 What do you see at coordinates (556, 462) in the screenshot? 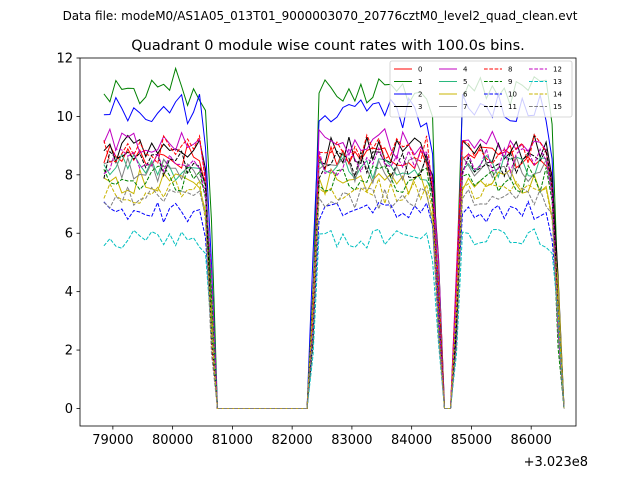
I see `x-axis-offset-label: +3.023e8` at bounding box center [556, 462].